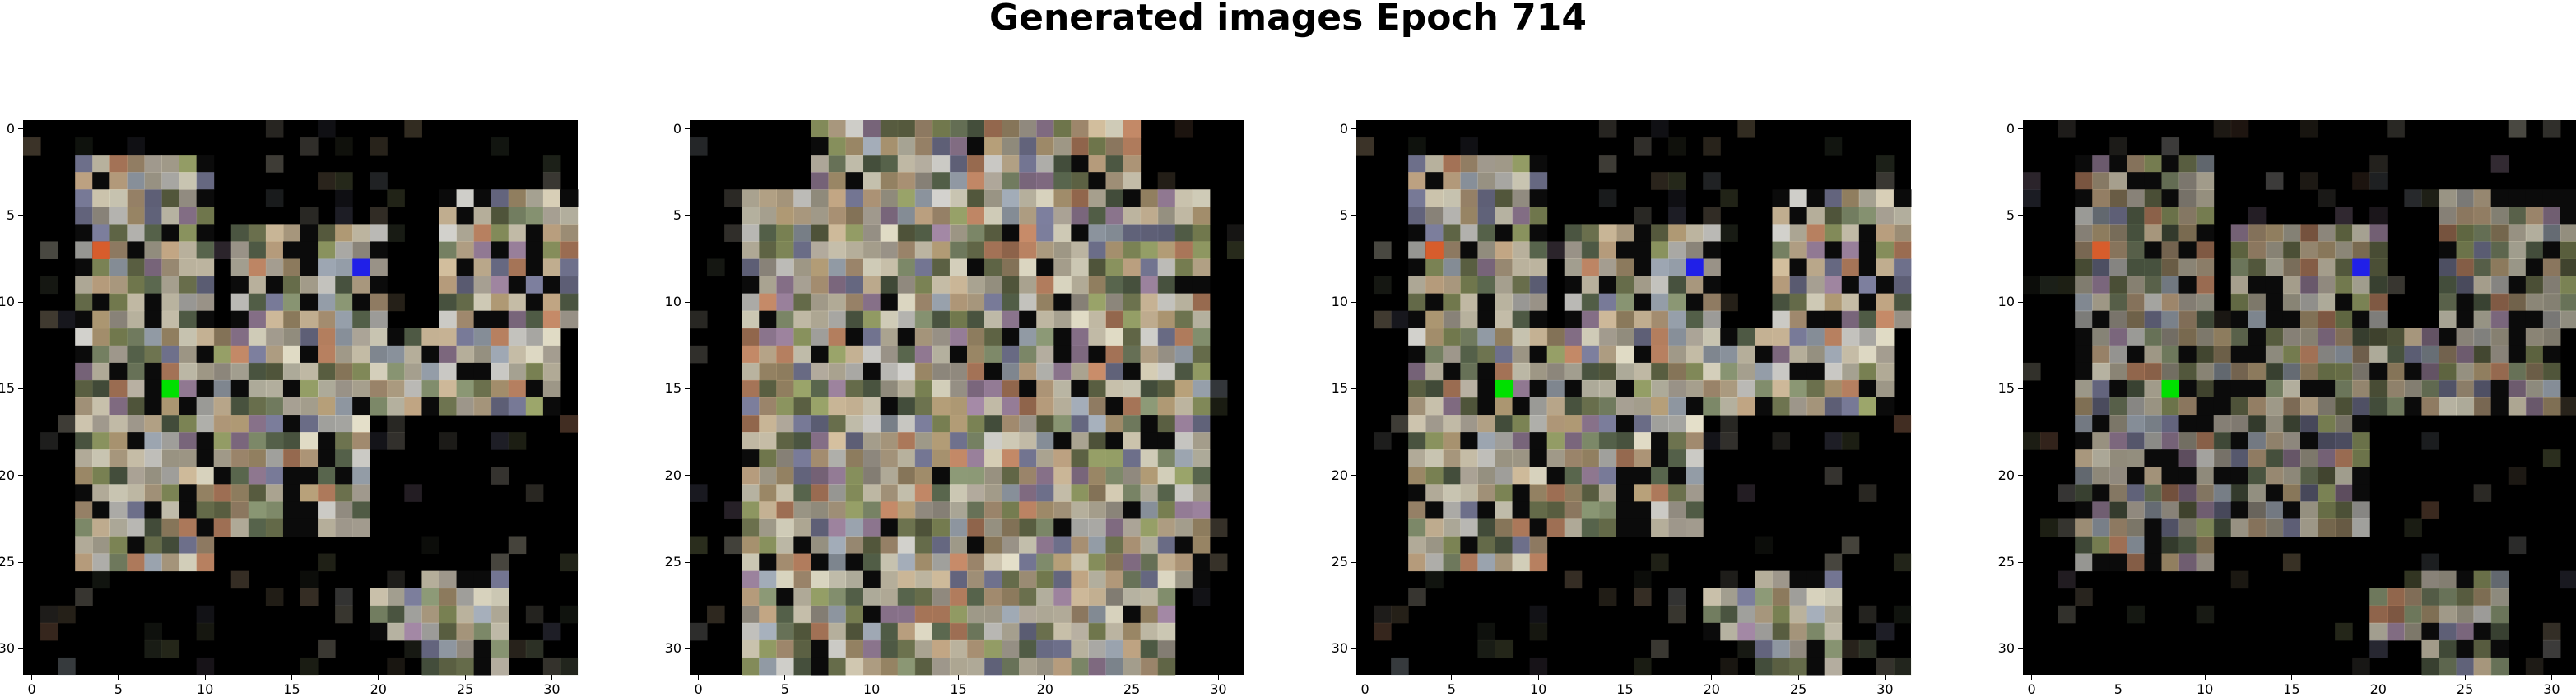  I want to click on y-tick-label: 5, so click(2010, 215).